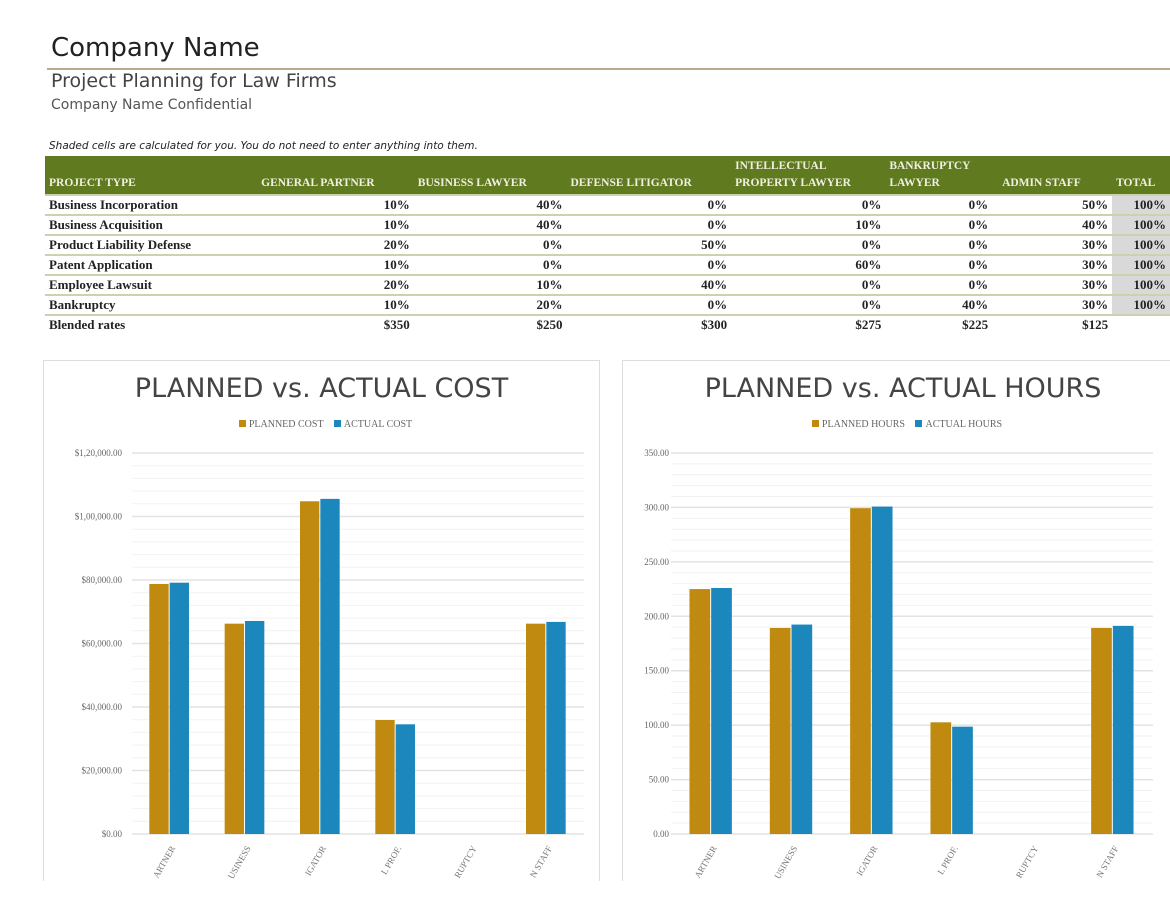 The image size is (1170, 900). What do you see at coordinates (152, 105) in the screenshot?
I see `confidential-label: Company Name Confidential` at bounding box center [152, 105].